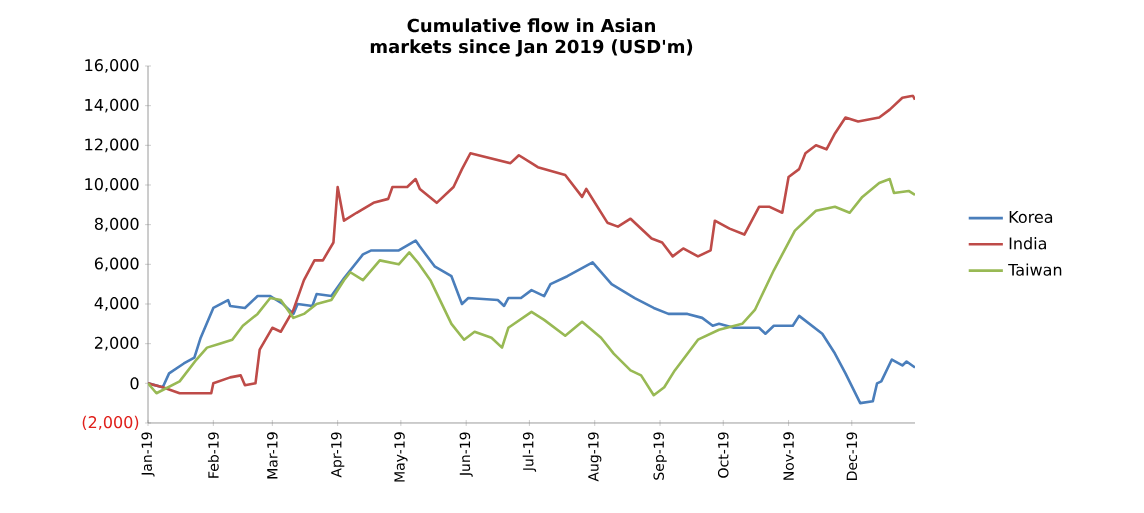 This screenshot has width=1144, height=513. Describe the element at coordinates (116, 343) in the screenshot. I see `y-tick-label: 2,000` at that location.